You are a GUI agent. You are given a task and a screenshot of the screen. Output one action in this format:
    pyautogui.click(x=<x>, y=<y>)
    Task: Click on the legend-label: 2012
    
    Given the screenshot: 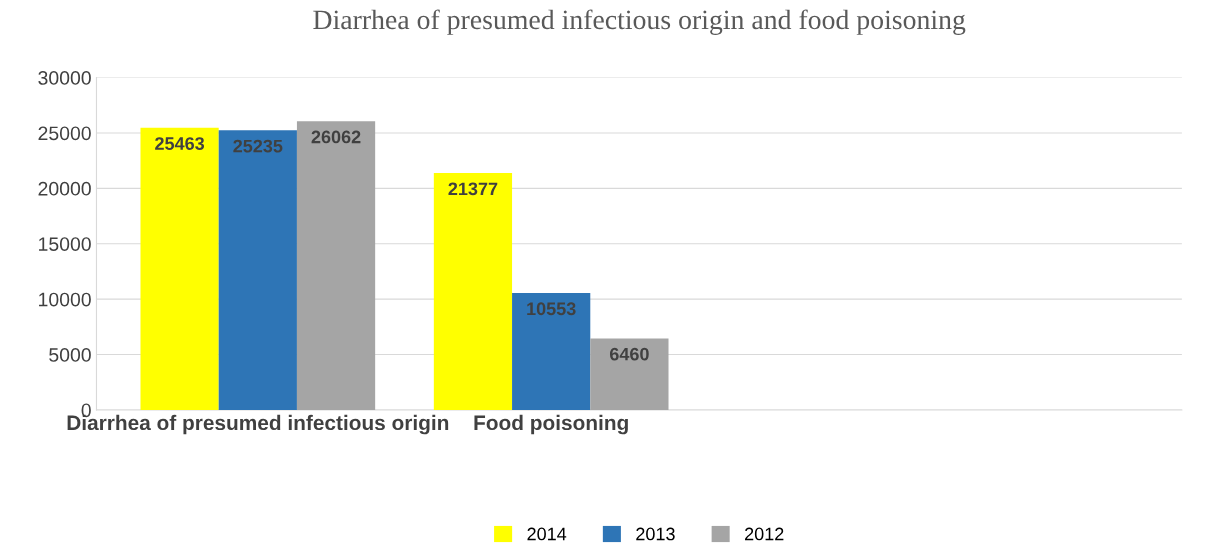 What is the action you would take?
    pyautogui.click(x=764, y=534)
    